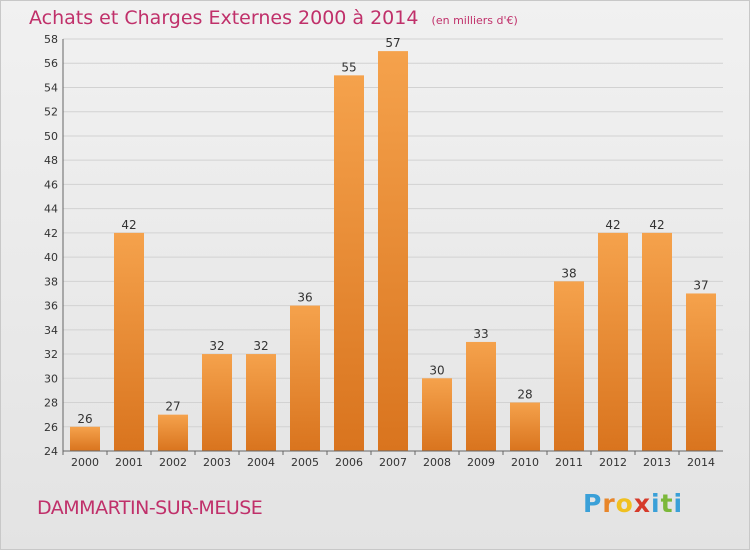  What do you see at coordinates (261, 462) in the screenshot?
I see `x-tick-label: 2004` at bounding box center [261, 462].